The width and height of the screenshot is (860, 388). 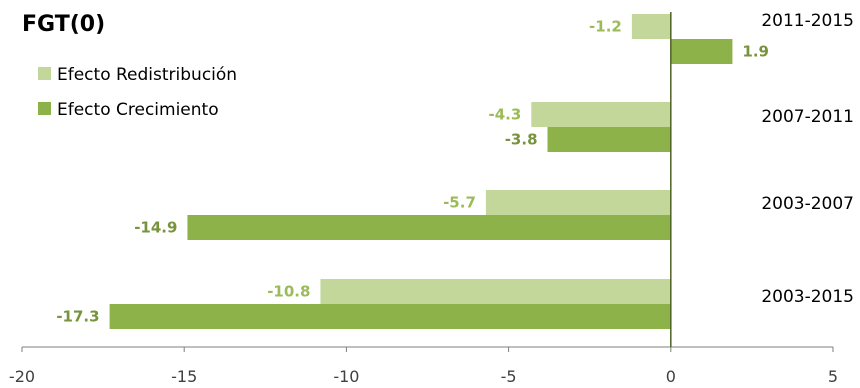 What do you see at coordinates (138, 110) in the screenshot?
I see `legend-label-crecimiento: Efecto Crecimiento` at bounding box center [138, 110].